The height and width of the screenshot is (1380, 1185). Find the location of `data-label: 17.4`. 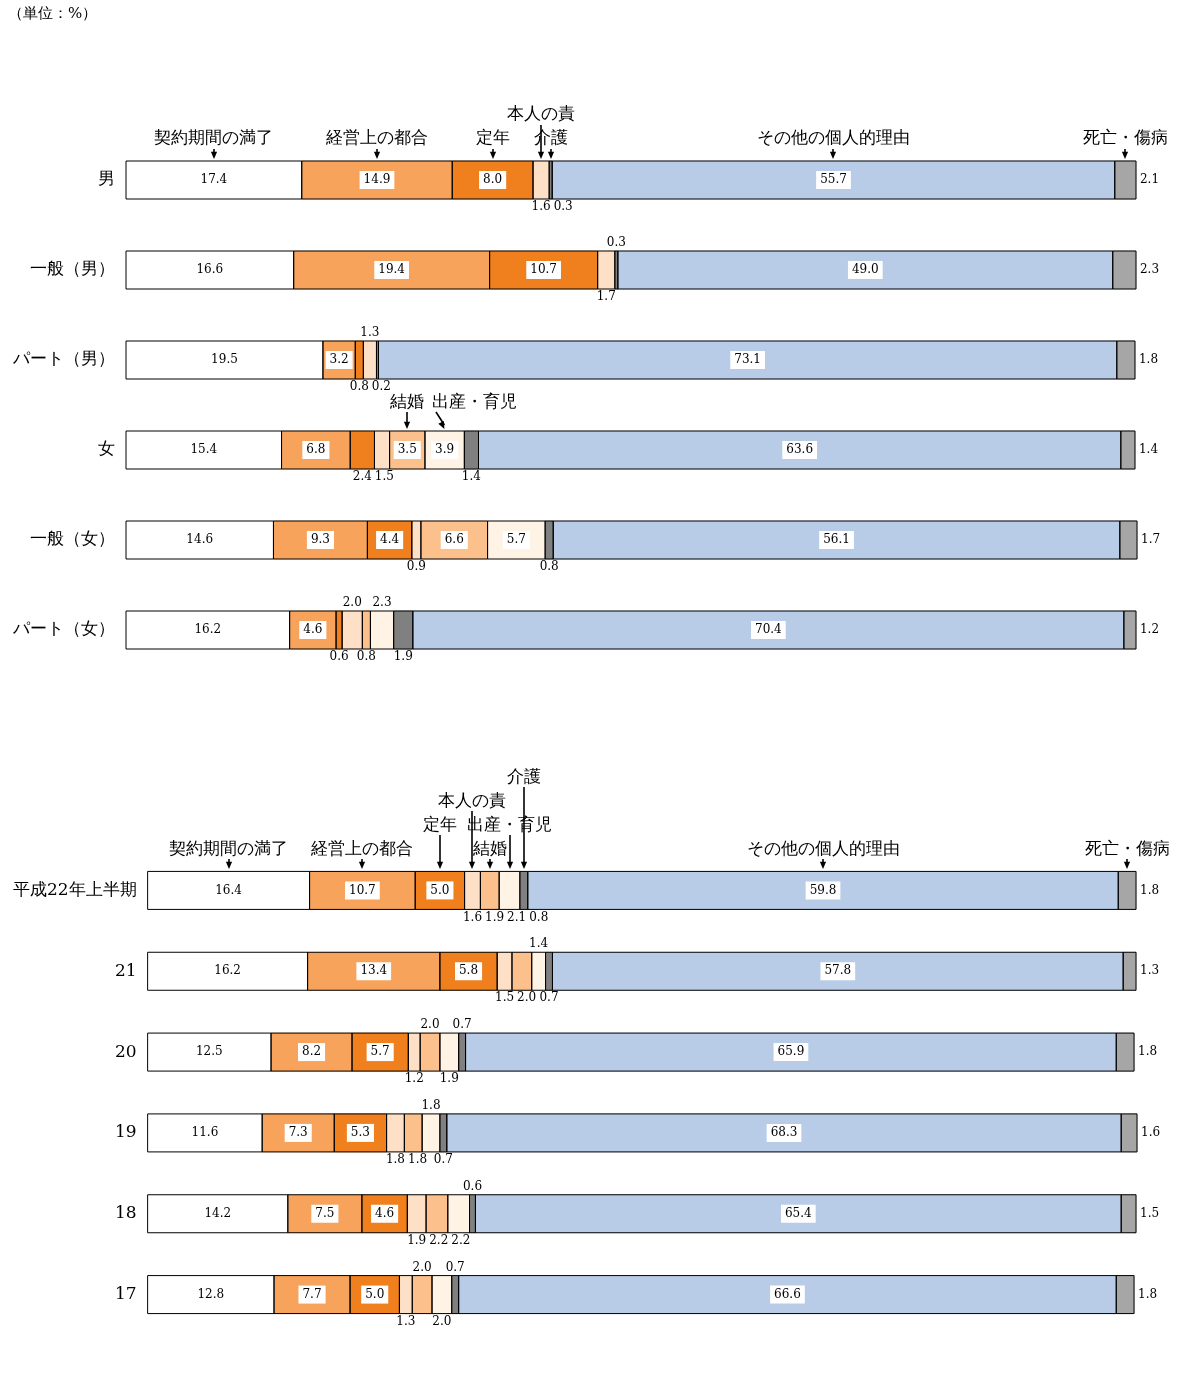

data-label: 17.4 is located at coordinates (214, 179).